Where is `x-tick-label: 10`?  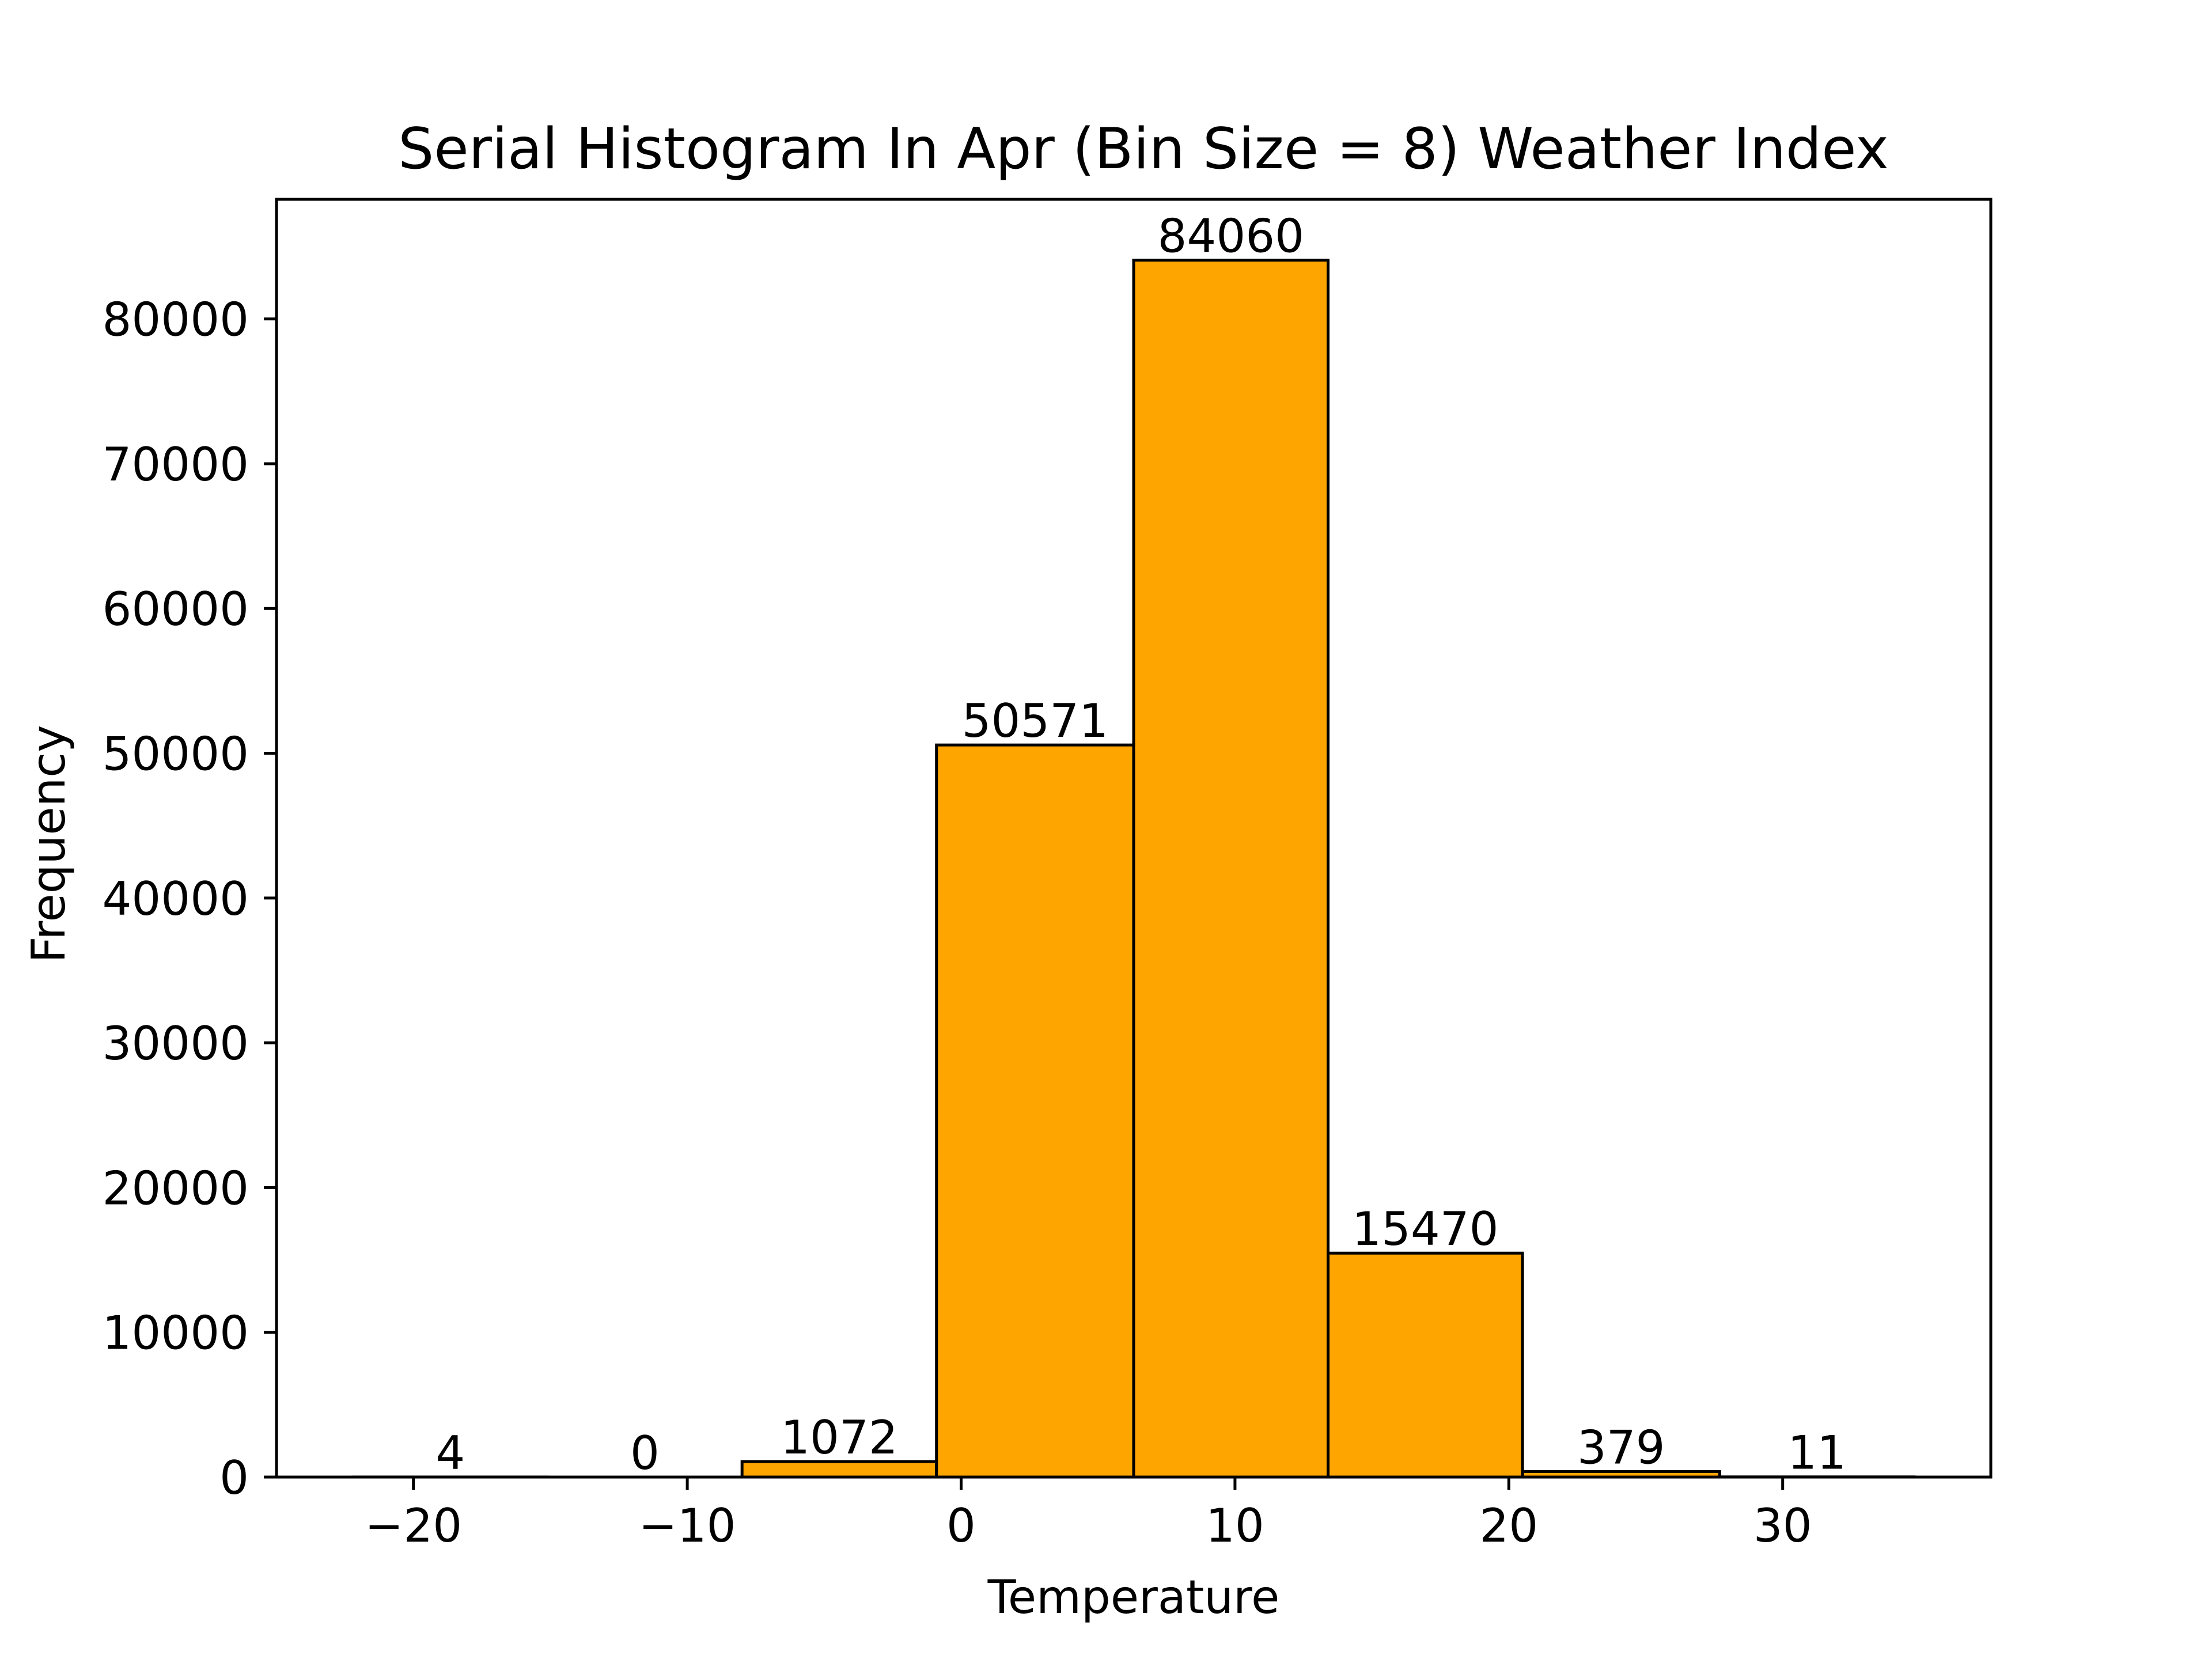 x-tick-label: 10 is located at coordinates (1235, 1526).